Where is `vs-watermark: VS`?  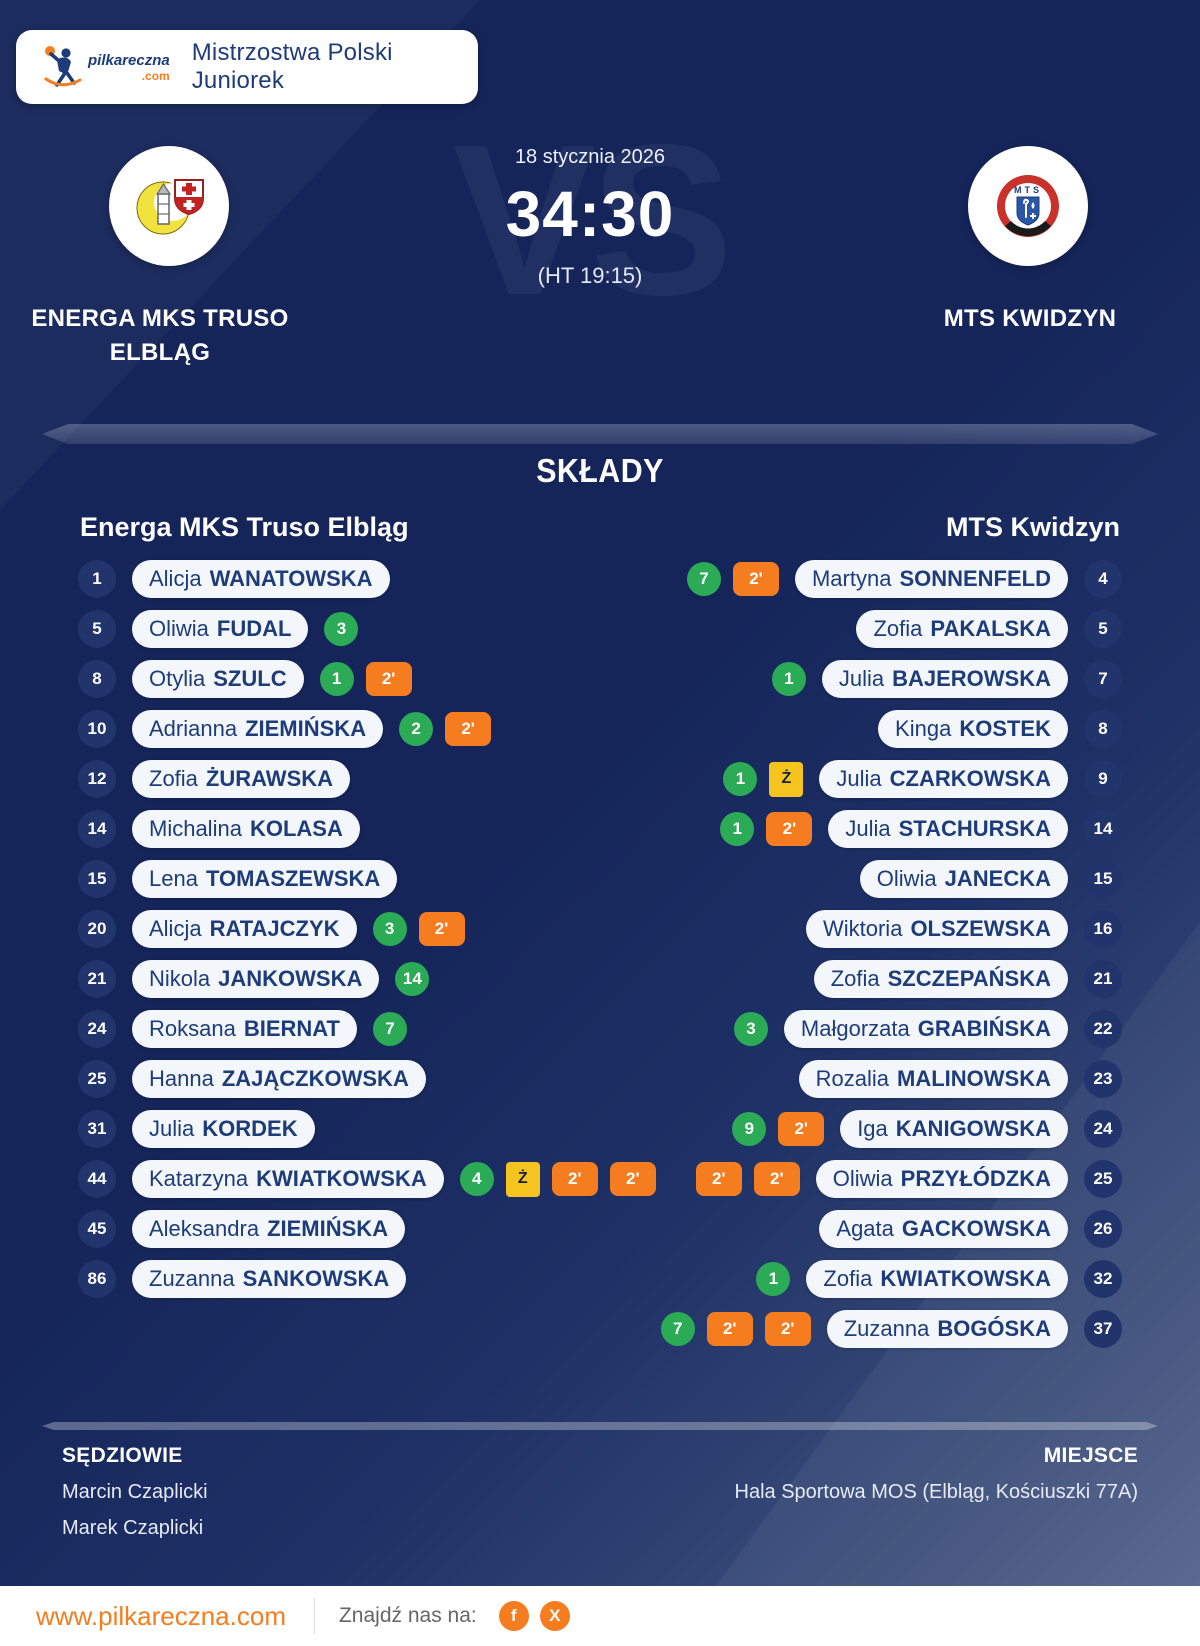 vs-watermark: VS is located at coordinates (593, 219).